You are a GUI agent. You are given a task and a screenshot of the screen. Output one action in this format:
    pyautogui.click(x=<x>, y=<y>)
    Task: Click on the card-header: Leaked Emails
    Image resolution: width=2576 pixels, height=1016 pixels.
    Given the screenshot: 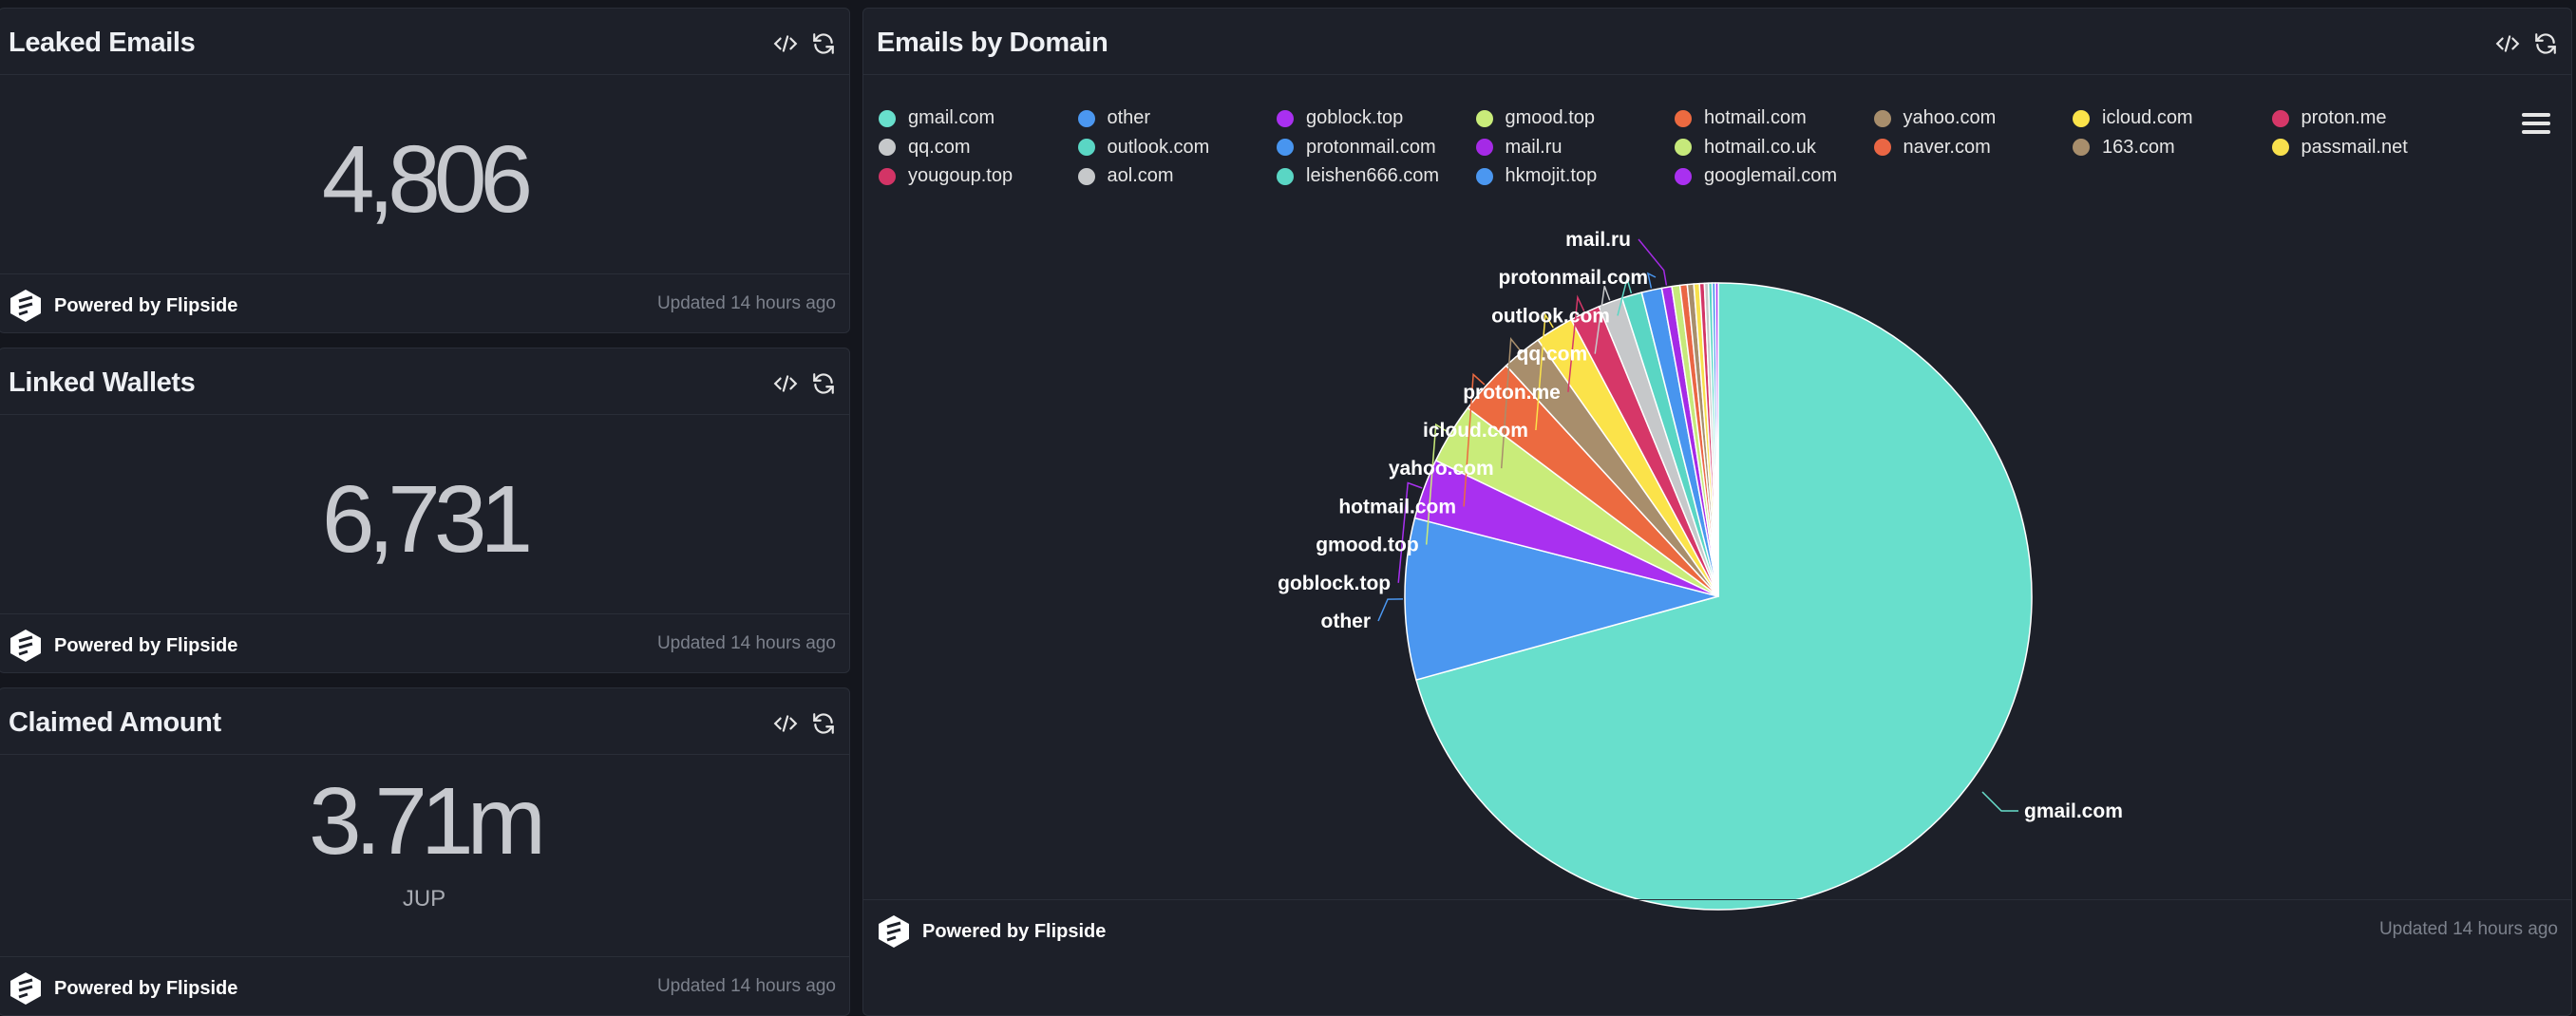 What is the action you would take?
    pyautogui.click(x=424, y=42)
    